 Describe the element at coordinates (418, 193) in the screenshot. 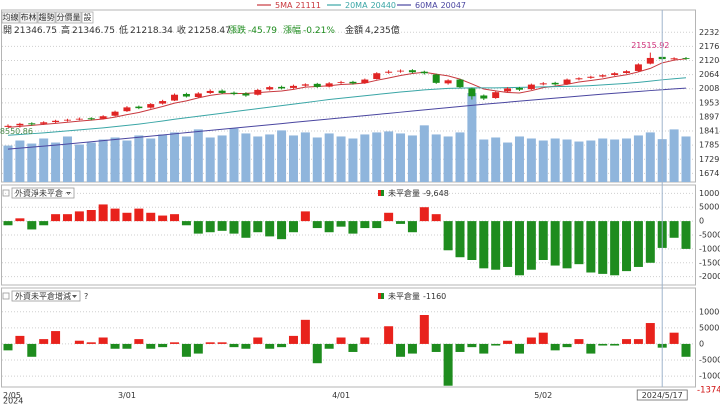

I see `legend-entry: 未平倉量 -9,648` at that location.